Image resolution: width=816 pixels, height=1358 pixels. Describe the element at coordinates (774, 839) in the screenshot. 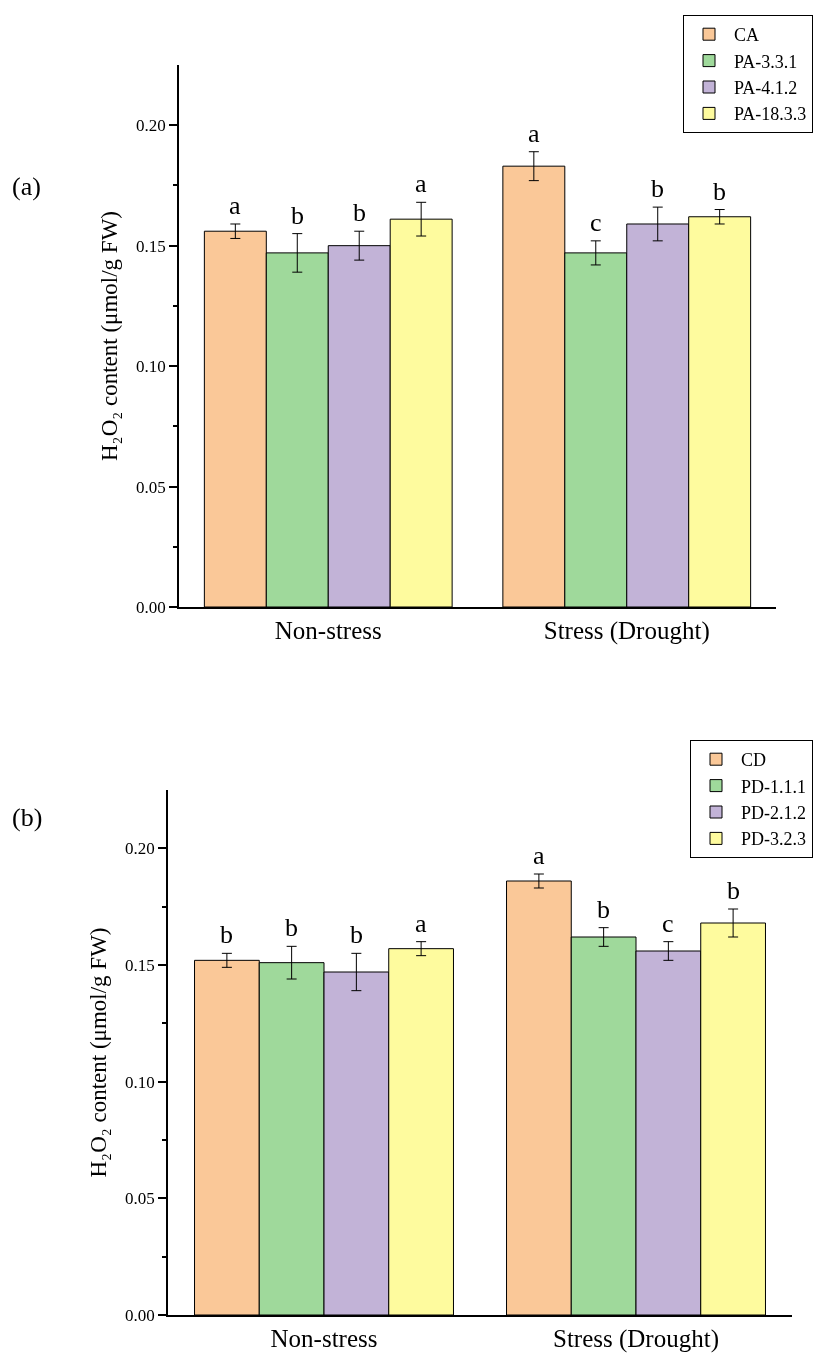

I see `legend-label: PD-3.2.3` at that location.